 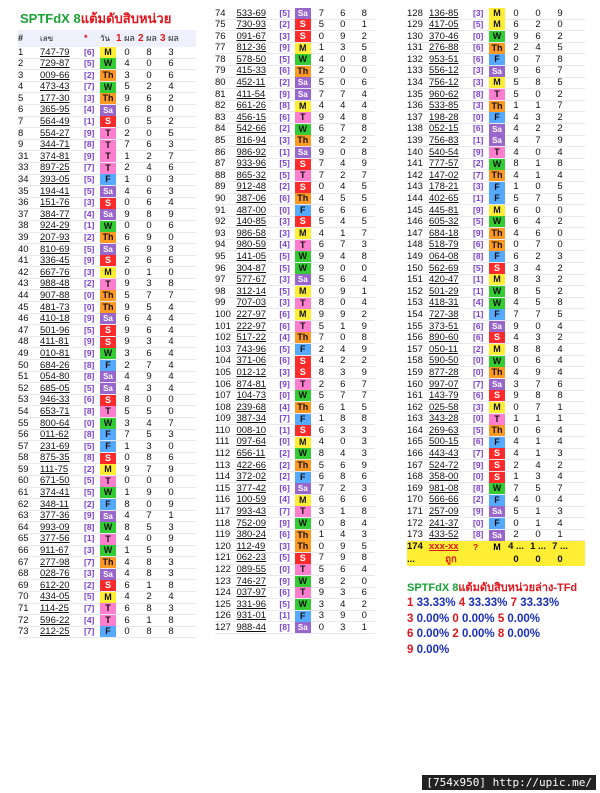 What do you see at coordinates (415, 210) in the screenshot?
I see `row-number: 145` at bounding box center [415, 210].